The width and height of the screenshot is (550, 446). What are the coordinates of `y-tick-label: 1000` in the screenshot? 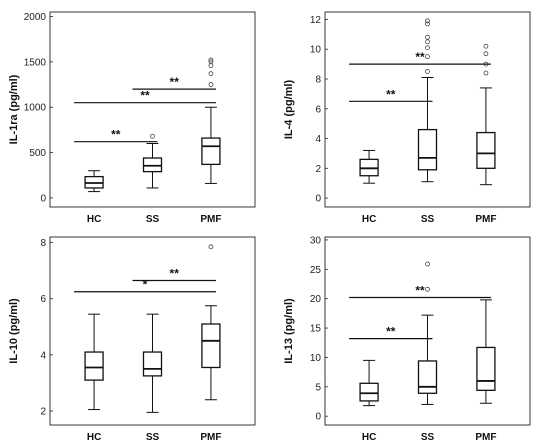 It's located at (35, 108).